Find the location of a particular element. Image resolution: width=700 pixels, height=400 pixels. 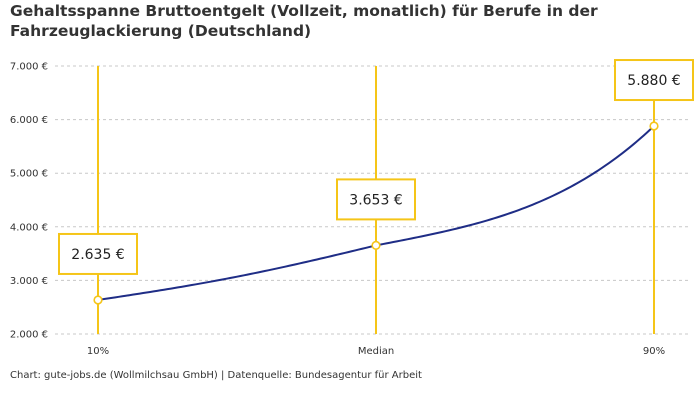

y-tick-label: 4.000 € is located at coordinates (29, 227).